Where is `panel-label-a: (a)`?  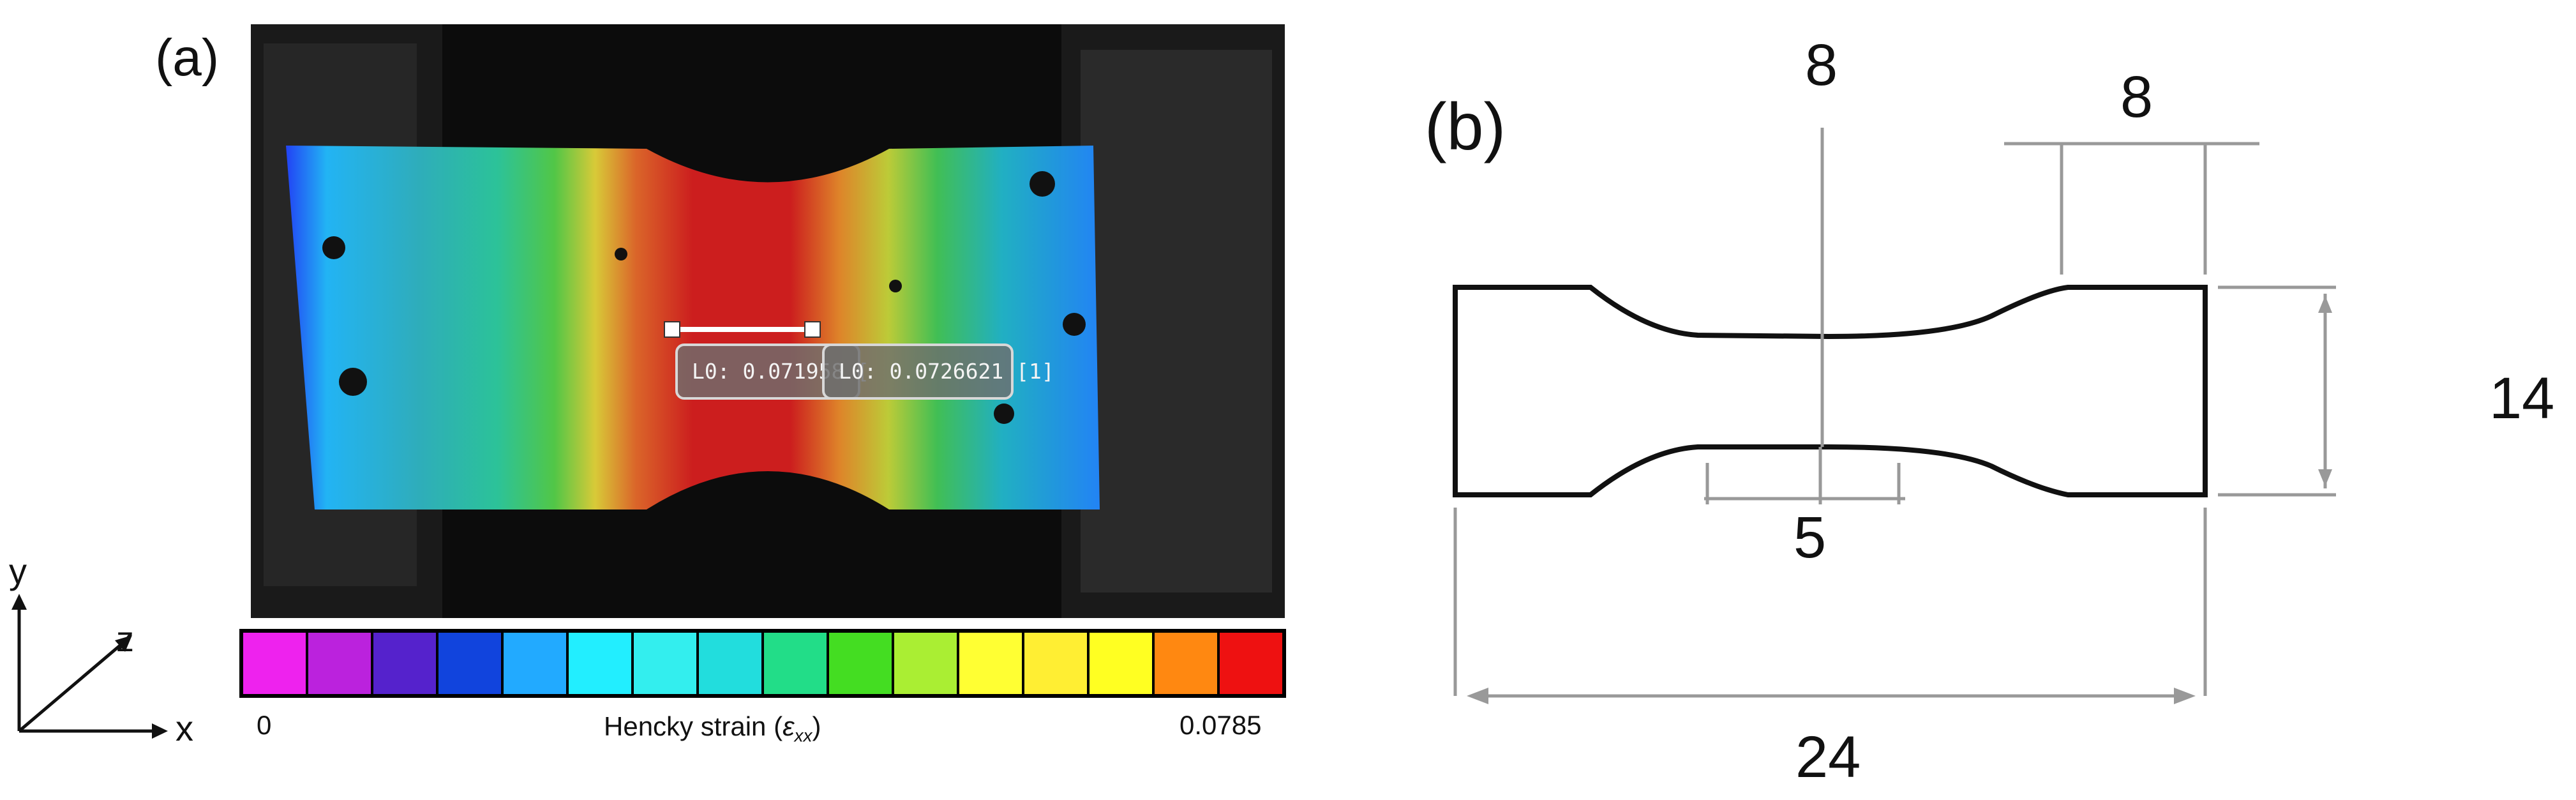 panel-label-a: (a) is located at coordinates (187, 58).